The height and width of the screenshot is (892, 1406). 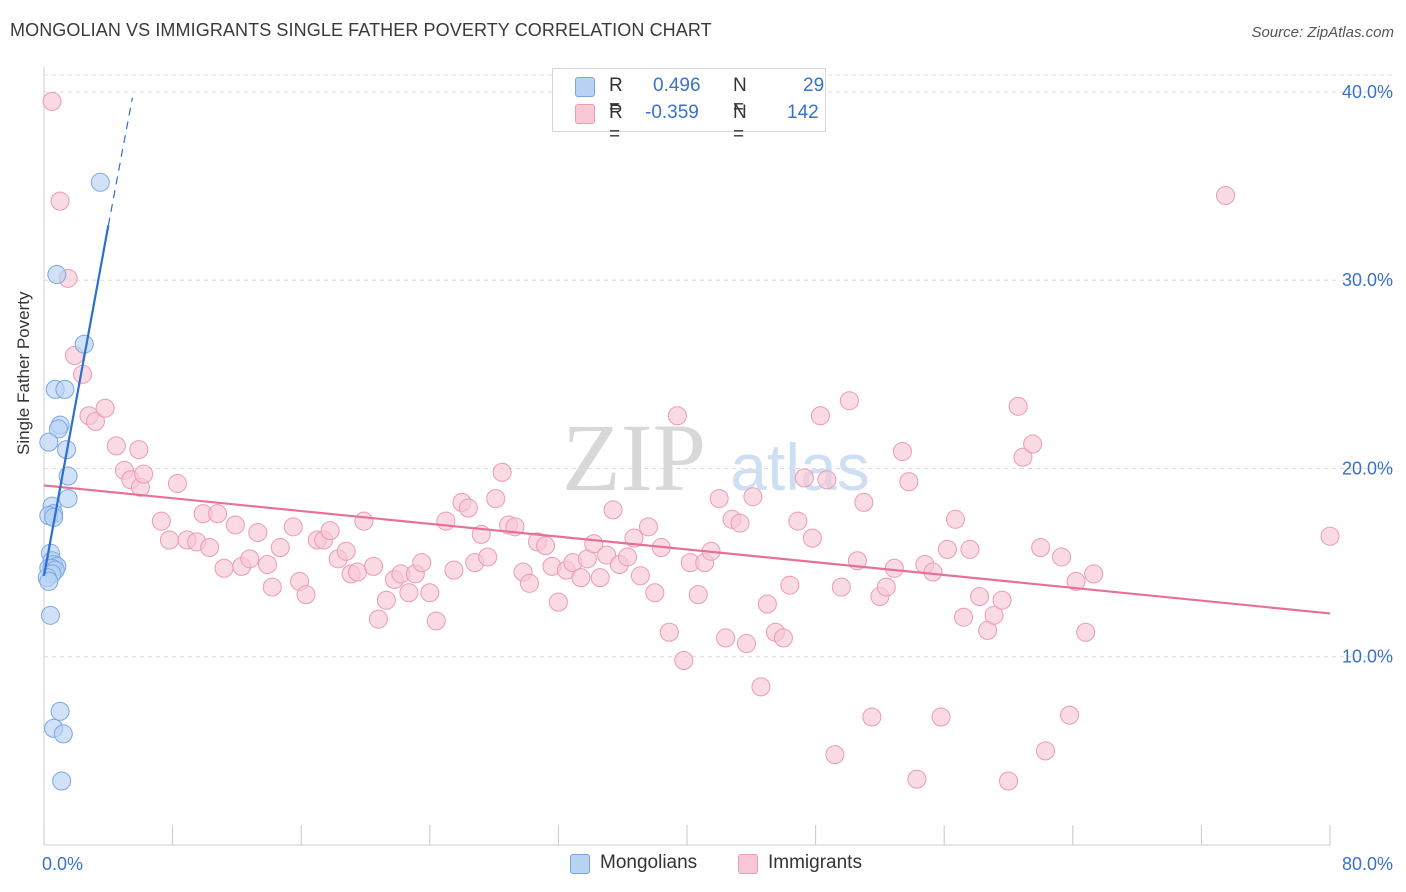 I want to click on y-tick-label: 20.0%, so click(x=1367, y=468).